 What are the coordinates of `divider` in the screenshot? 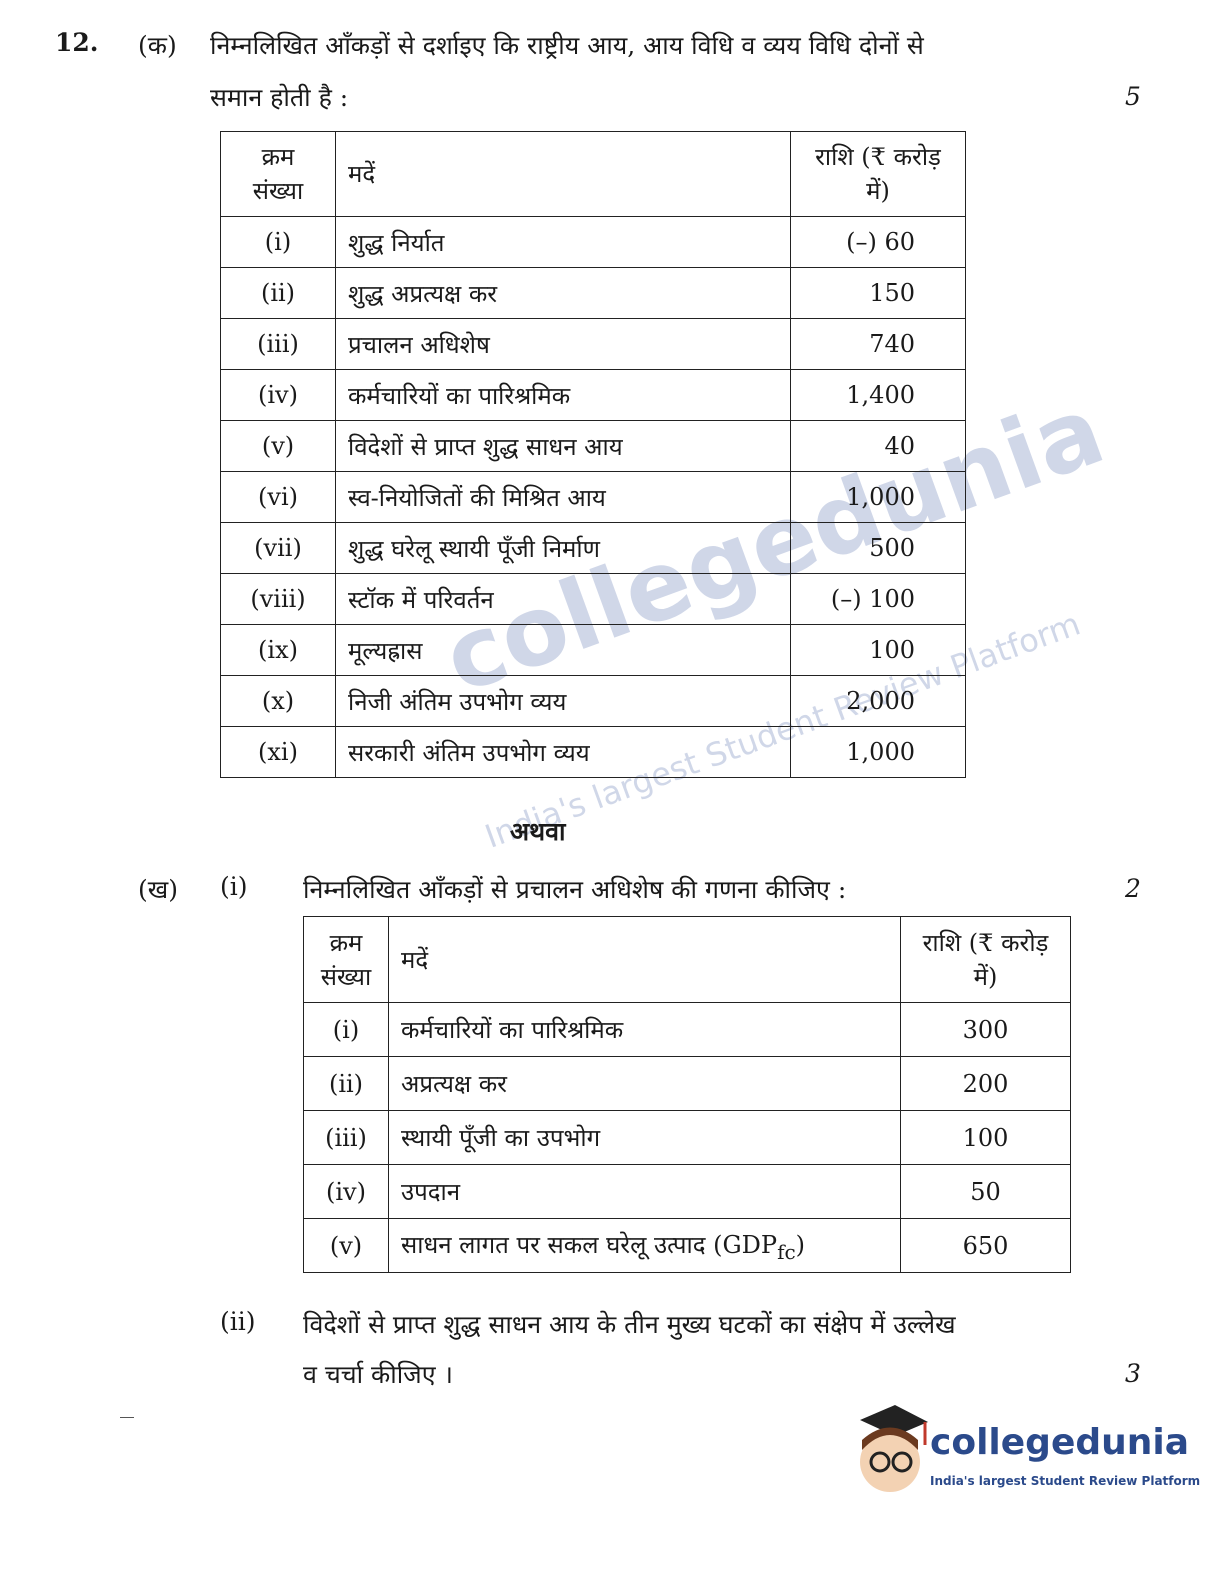 It's located at (127, 1417).